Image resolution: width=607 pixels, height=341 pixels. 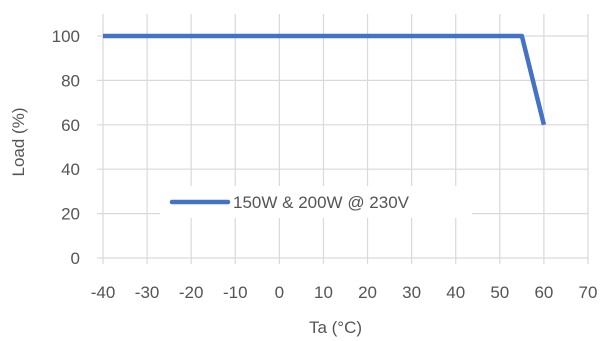 I want to click on x-tick-label: -30, so click(x=147, y=292).